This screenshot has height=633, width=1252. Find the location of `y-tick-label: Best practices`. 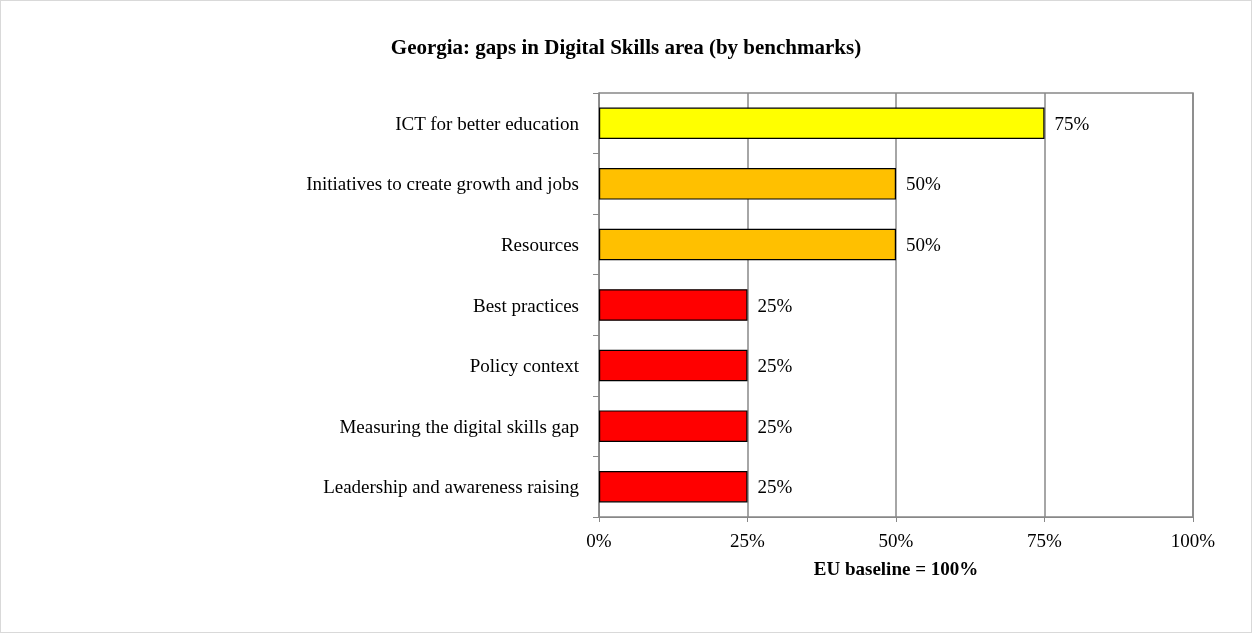

y-tick-label: Best practices is located at coordinates (525, 305).